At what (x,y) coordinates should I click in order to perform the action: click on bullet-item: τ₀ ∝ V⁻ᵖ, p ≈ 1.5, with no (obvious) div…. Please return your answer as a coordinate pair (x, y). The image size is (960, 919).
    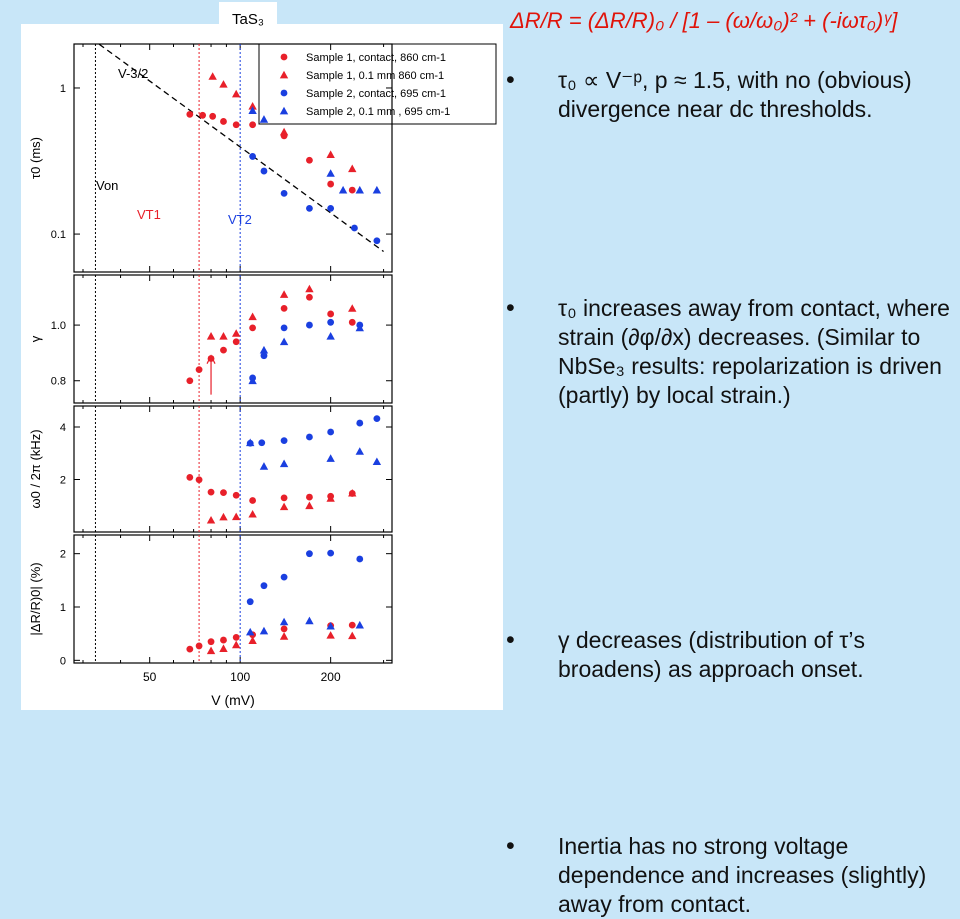
    Looking at the image, I should click on (731, 95).